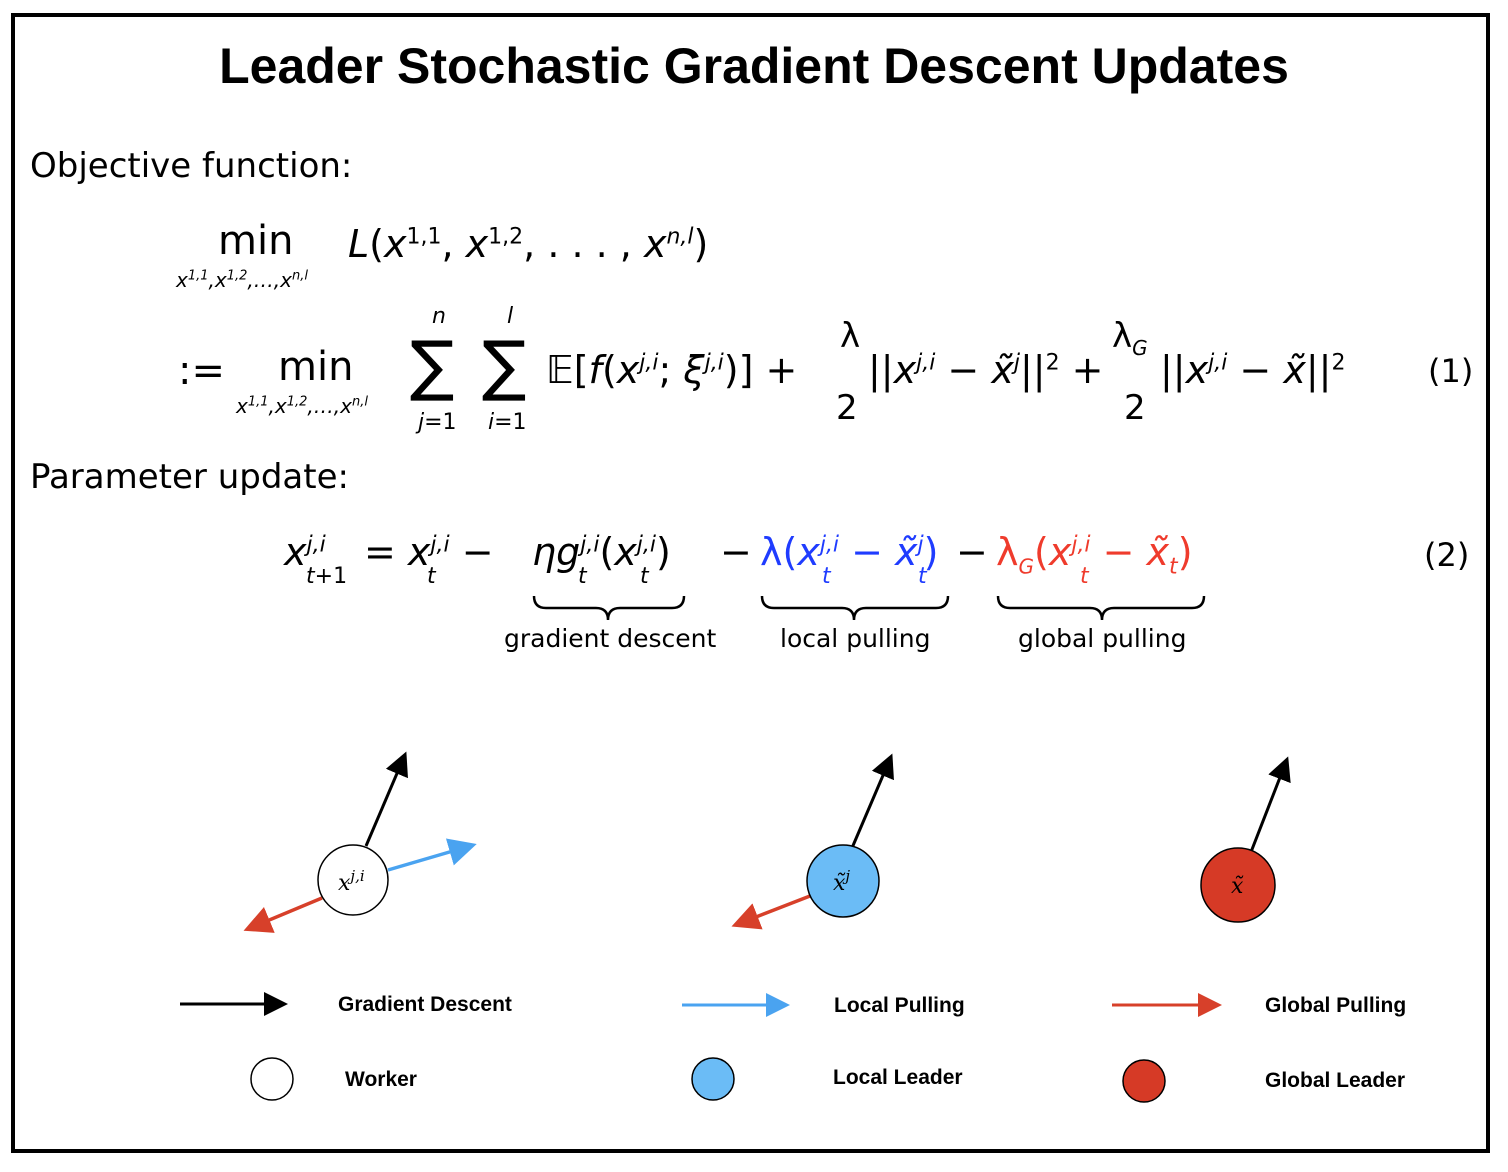 The width and height of the screenshot is (1508, 1172). What do you see at coordinates (272, 1079) in the screenshot?
I see `legend-worker-circle` at bounding box center [272, 1079].